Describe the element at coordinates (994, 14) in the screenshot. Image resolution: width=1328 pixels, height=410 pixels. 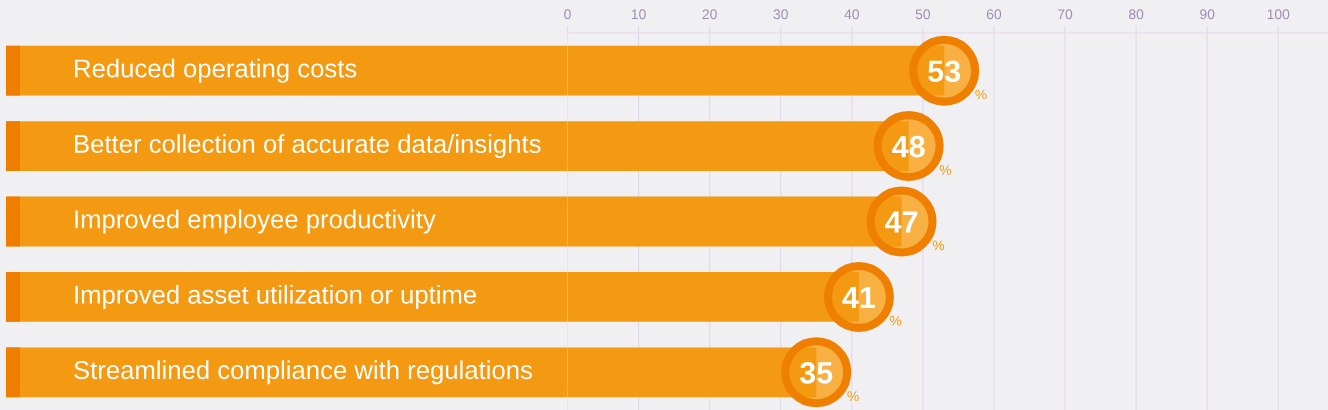
I see `x-tick-label: 60` at that location.